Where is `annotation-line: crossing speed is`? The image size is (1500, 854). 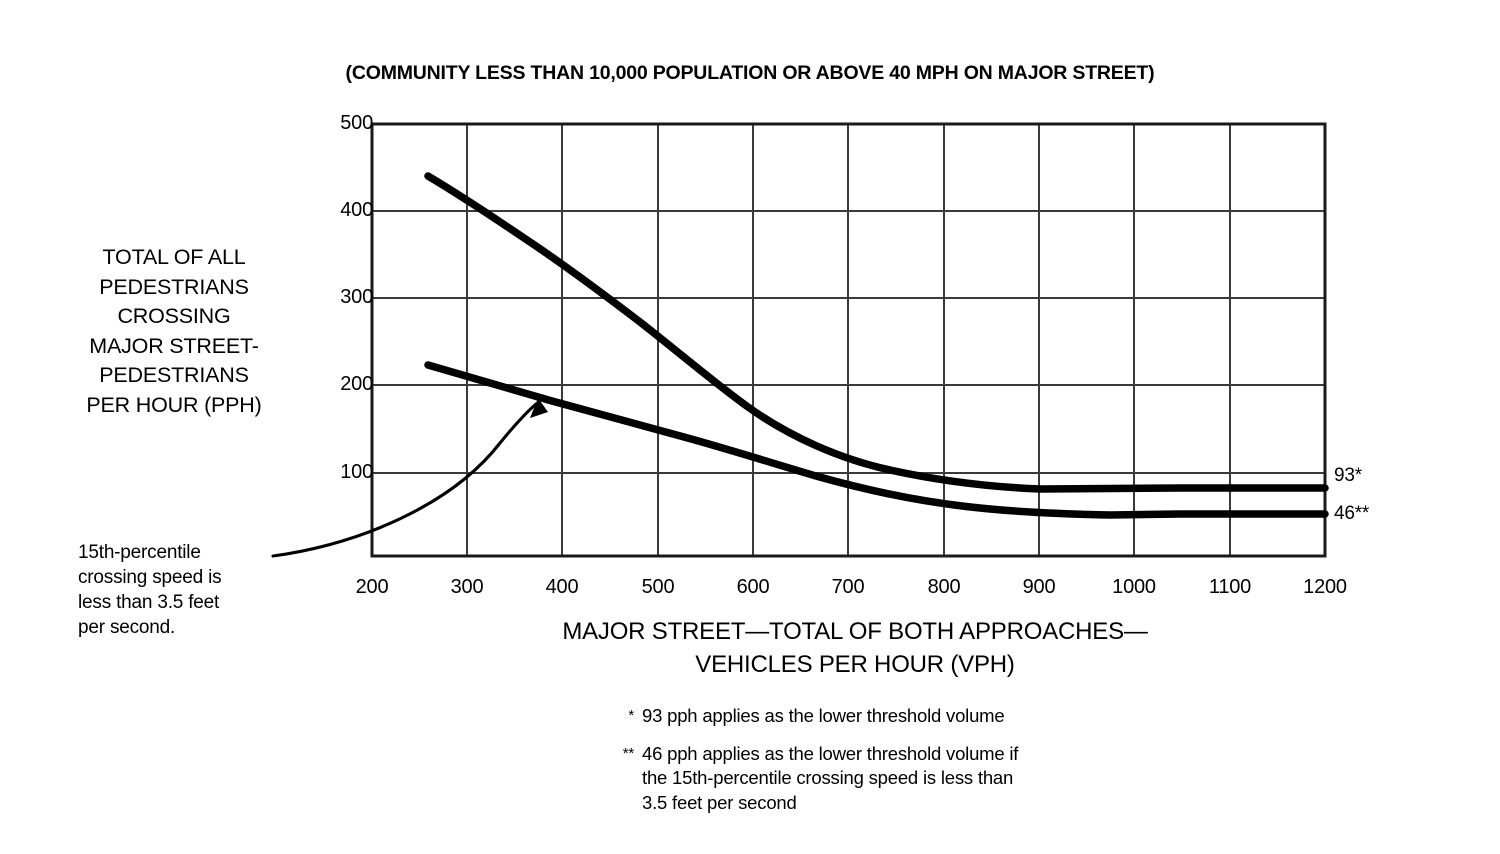
annotation-line: crossing speed is is located at coordinates (150, 577).